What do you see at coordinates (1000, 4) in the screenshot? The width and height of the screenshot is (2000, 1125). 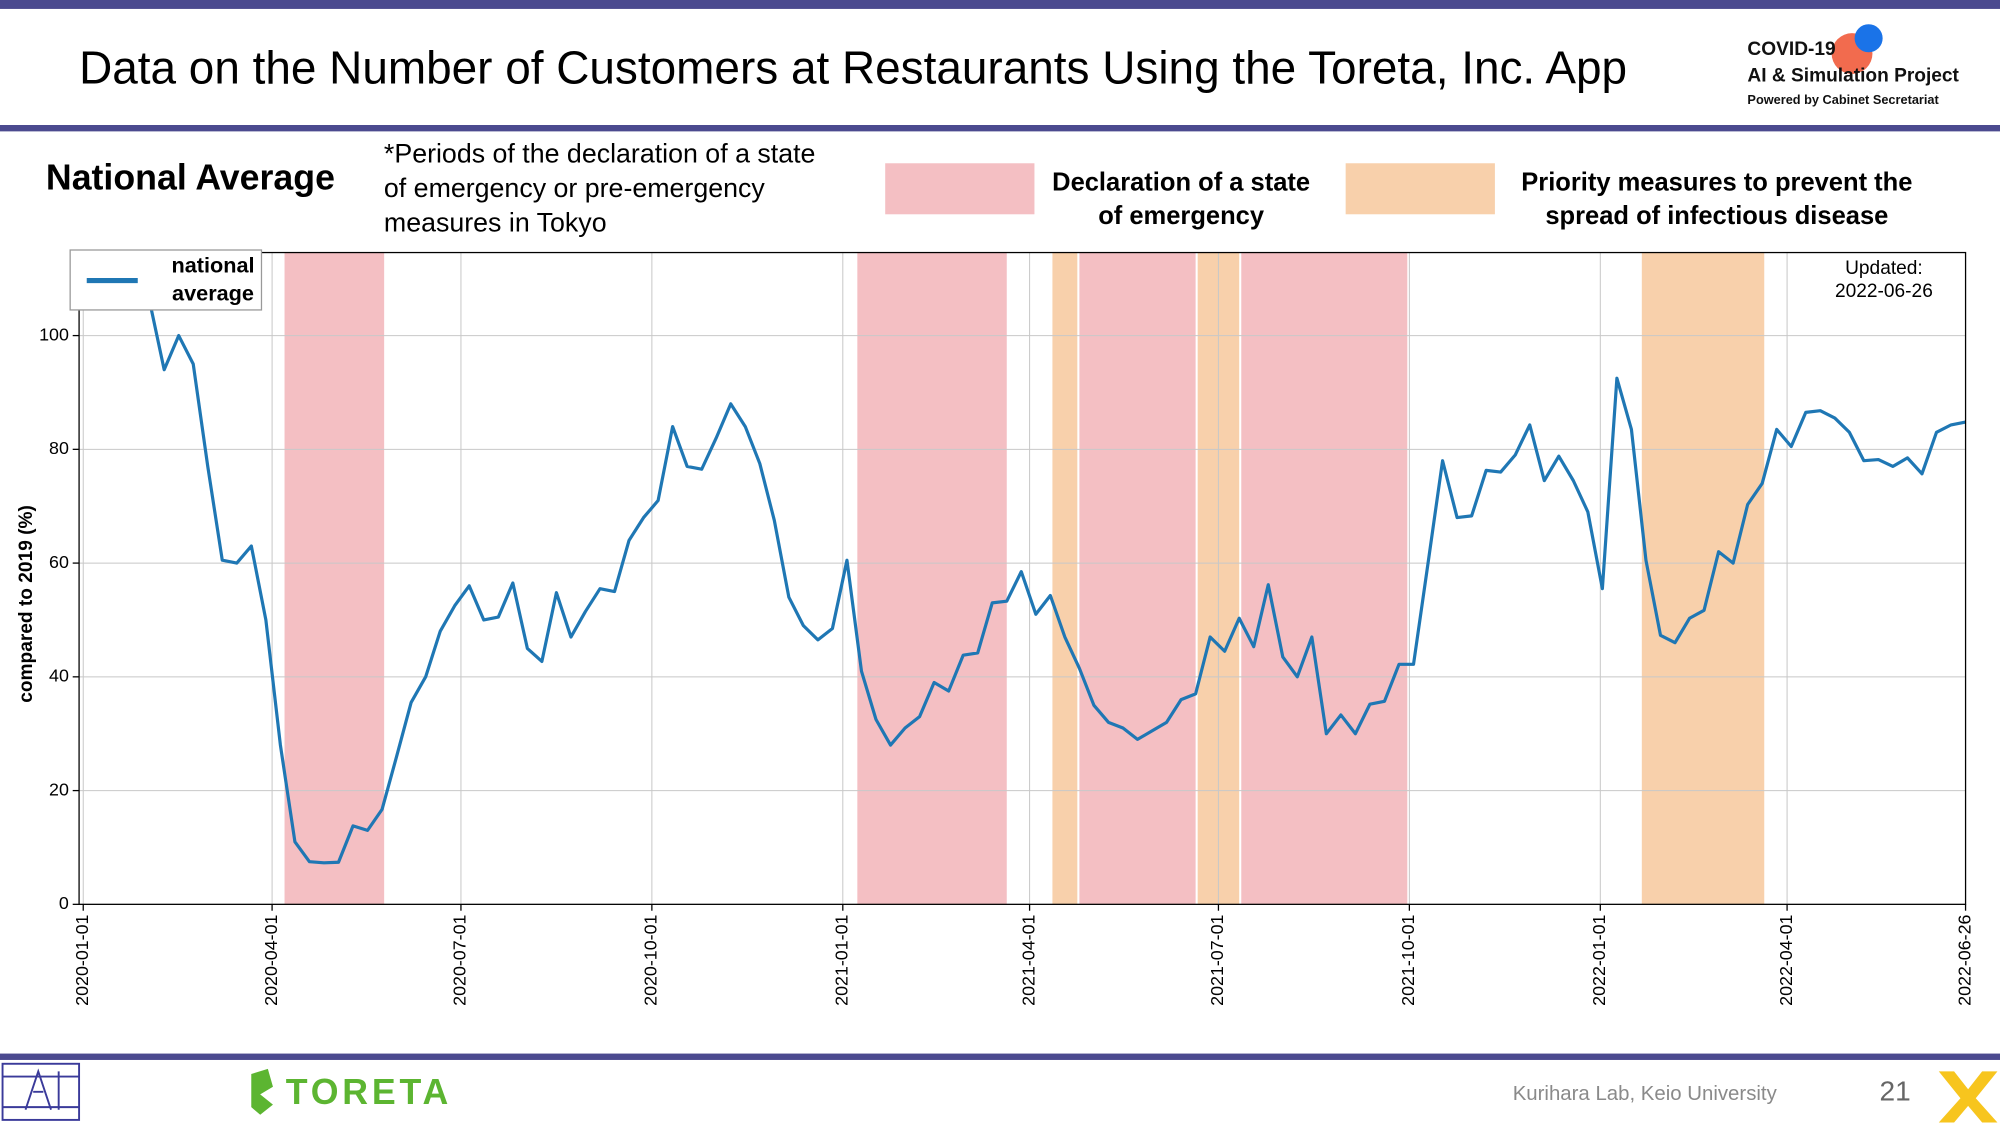 I see `top-bar` at bounding box center [1000, 4].